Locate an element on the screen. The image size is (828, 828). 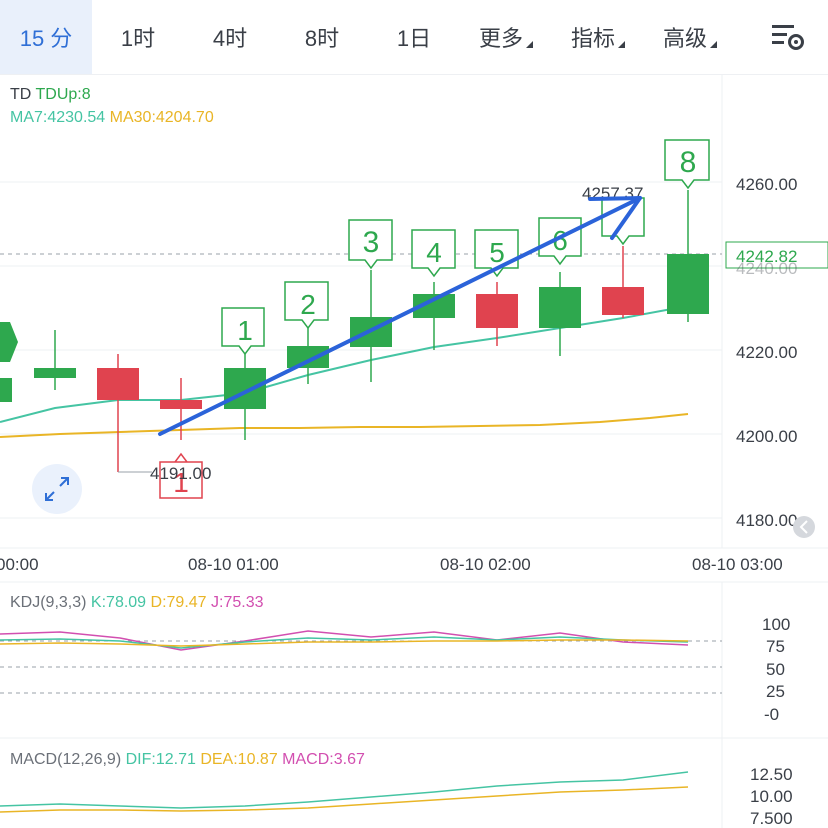
kdj-d-line is located at coordinates (344, 643).